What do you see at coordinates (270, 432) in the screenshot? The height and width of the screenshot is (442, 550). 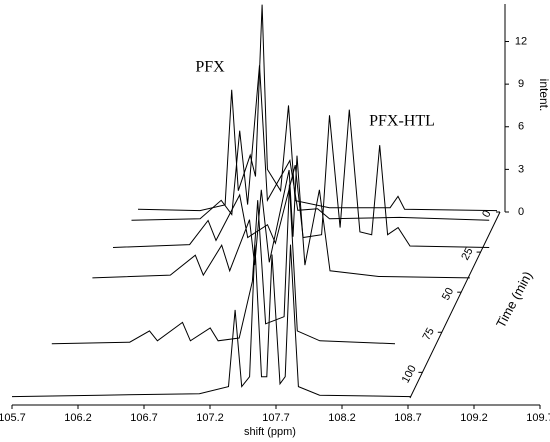 I see `x-axis-label: shift (ppm)` at bounding box center [270, 432].